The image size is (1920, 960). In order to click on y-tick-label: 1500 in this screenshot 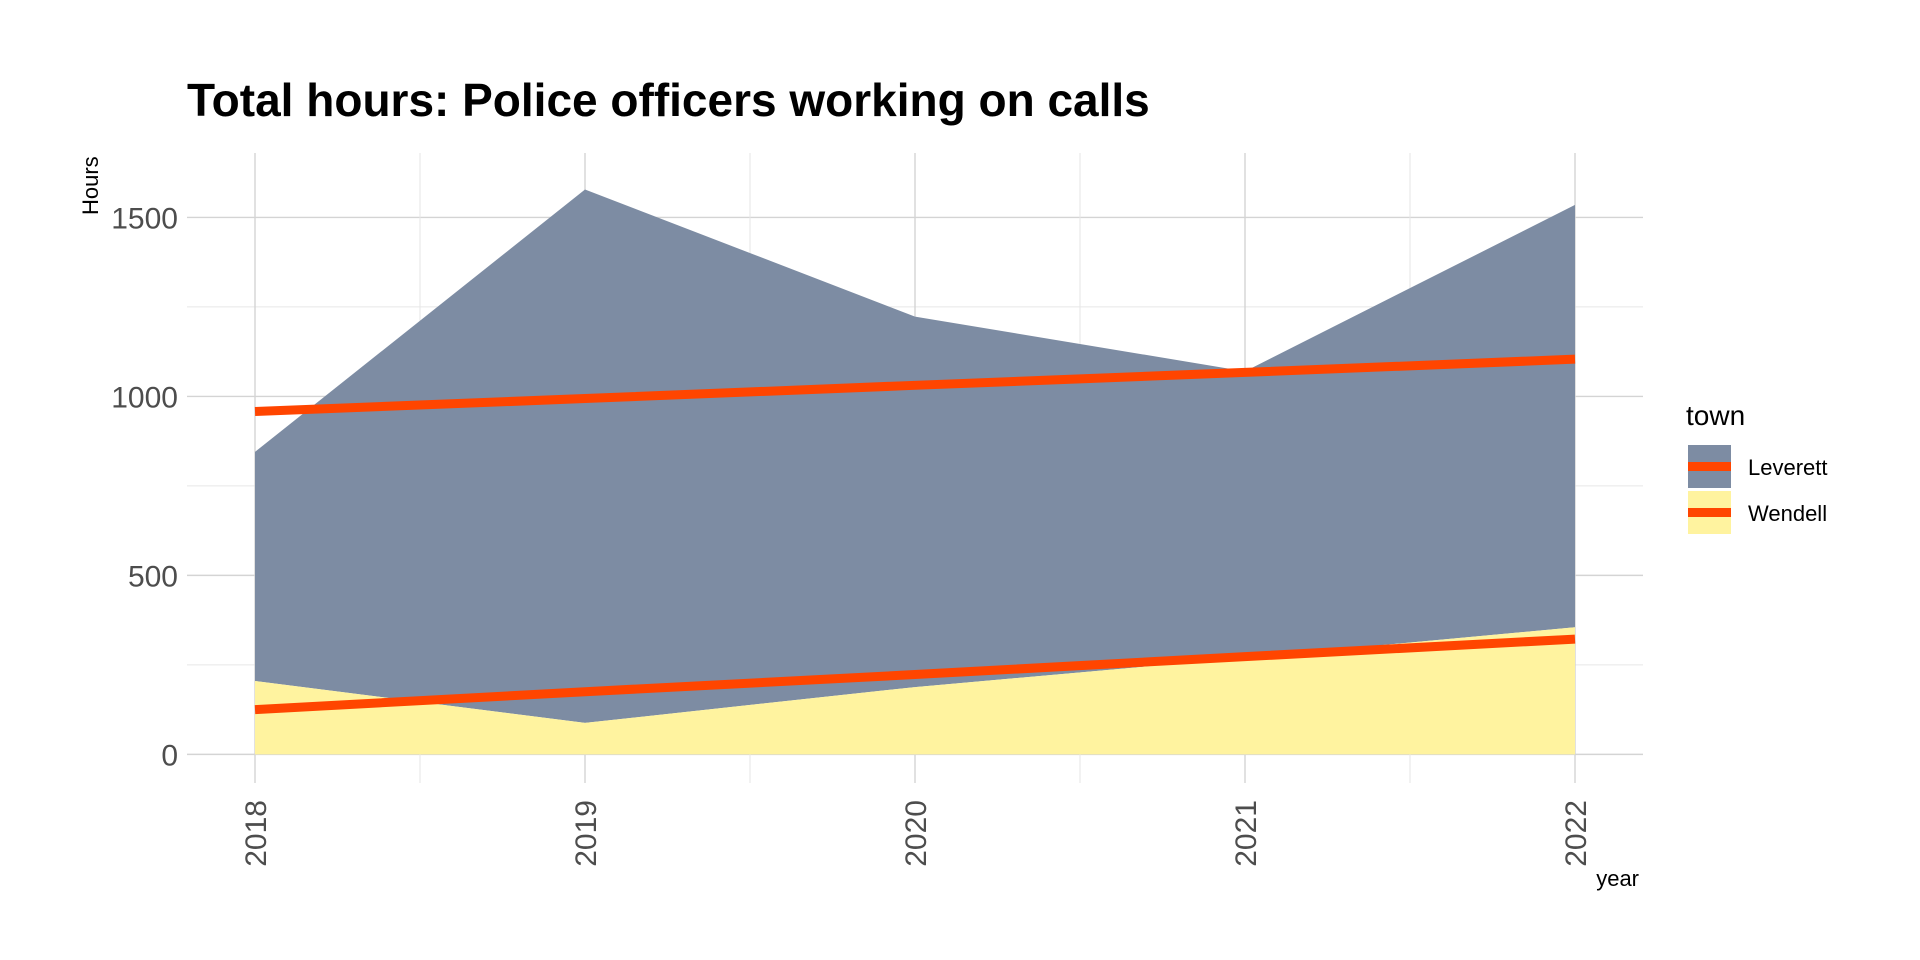, I will do `click(144, 218)`.